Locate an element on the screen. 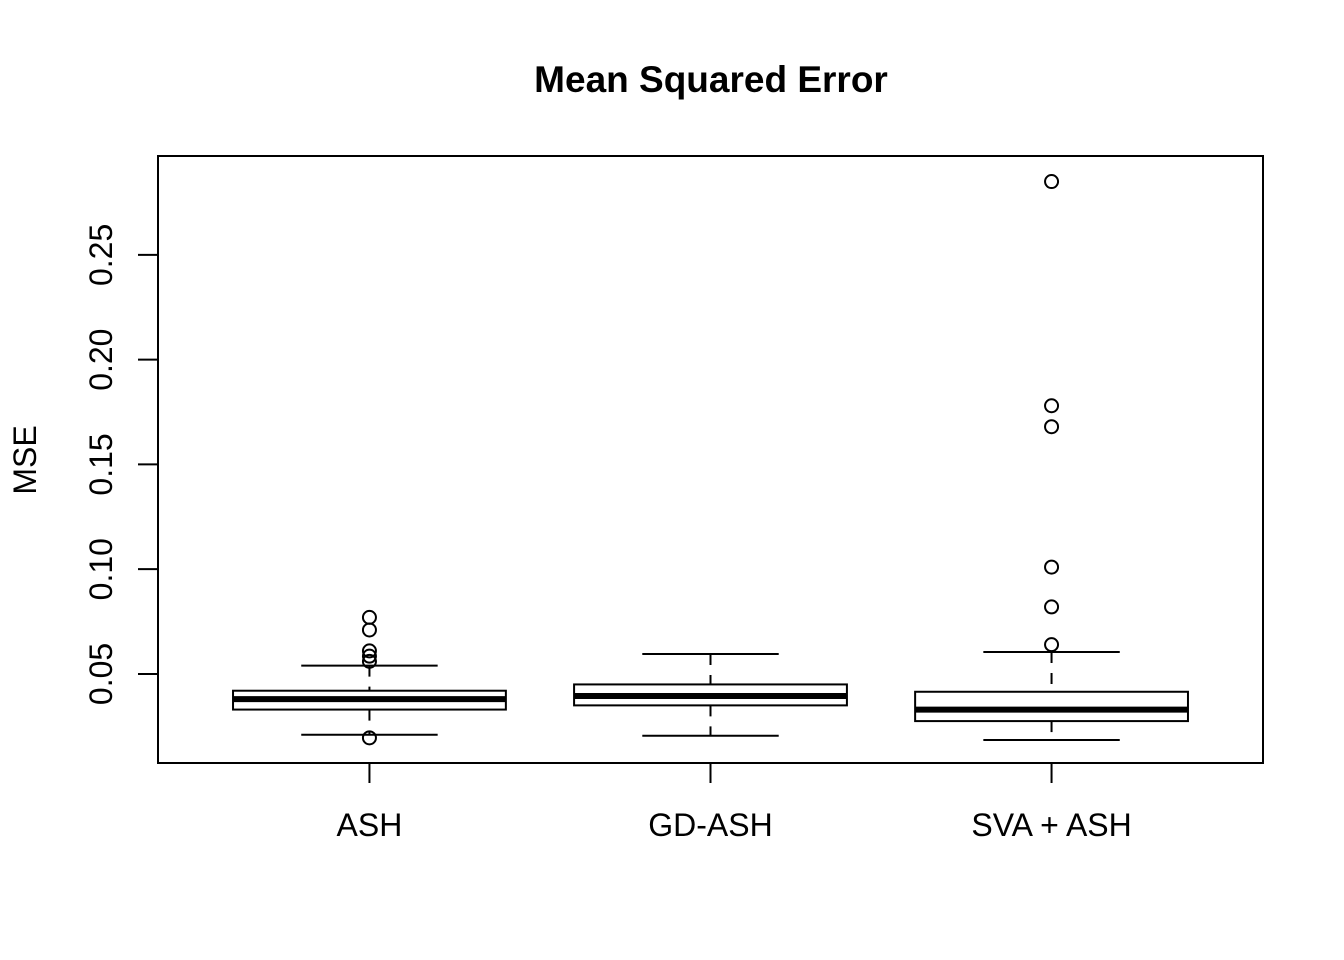  box is located at coordinates (1051, 706).